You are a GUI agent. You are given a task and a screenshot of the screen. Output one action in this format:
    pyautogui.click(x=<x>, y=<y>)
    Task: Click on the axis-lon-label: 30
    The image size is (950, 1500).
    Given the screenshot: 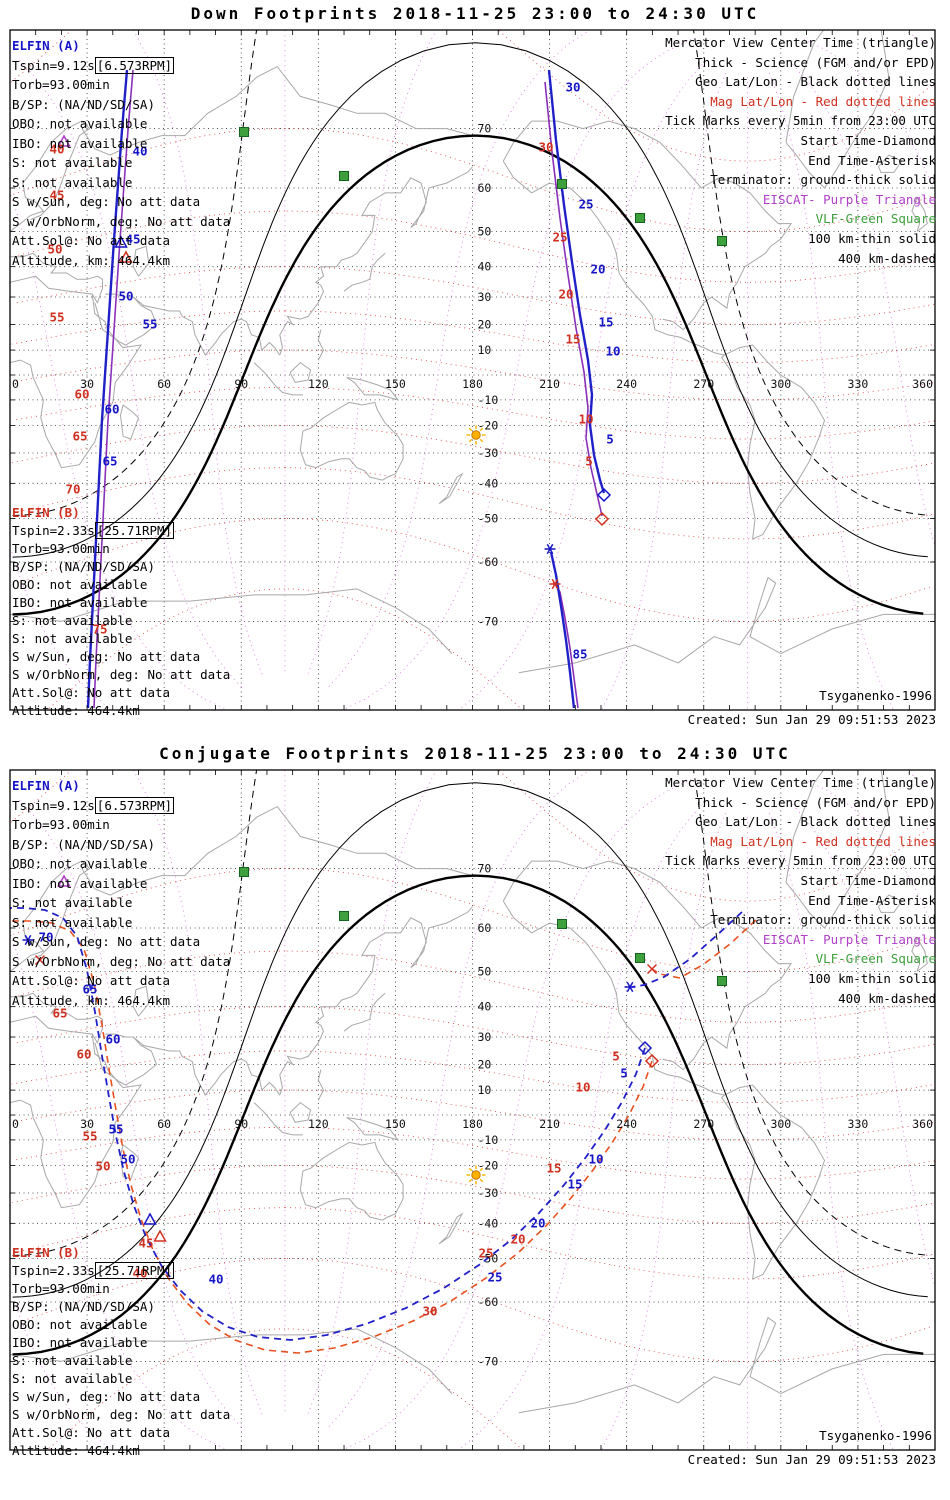 What is the action you would take?
    pyautogui.click(x=87, y=1124)
    